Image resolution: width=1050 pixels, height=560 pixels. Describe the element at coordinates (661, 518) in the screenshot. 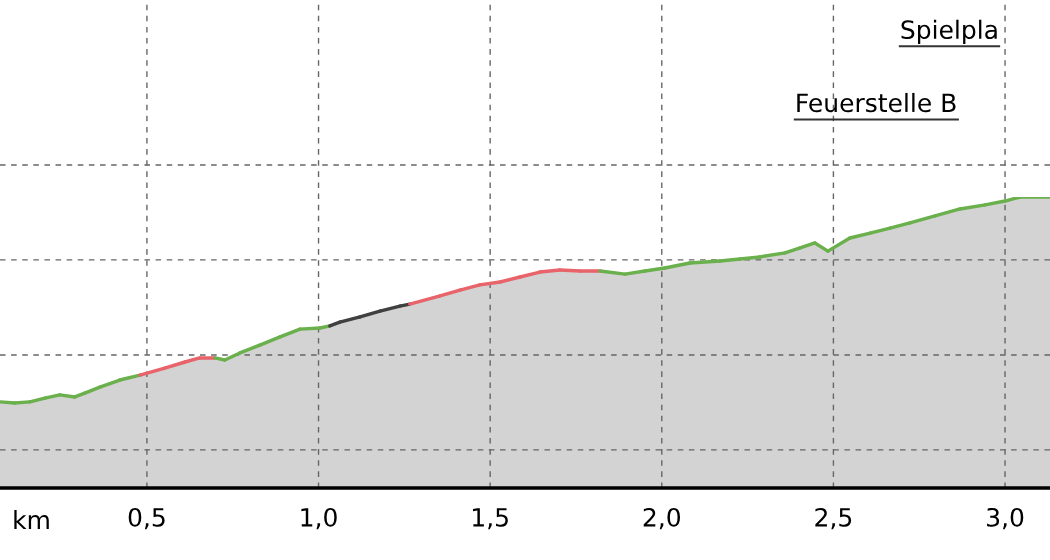

I see `x-tick-label: 2,0` at that location.